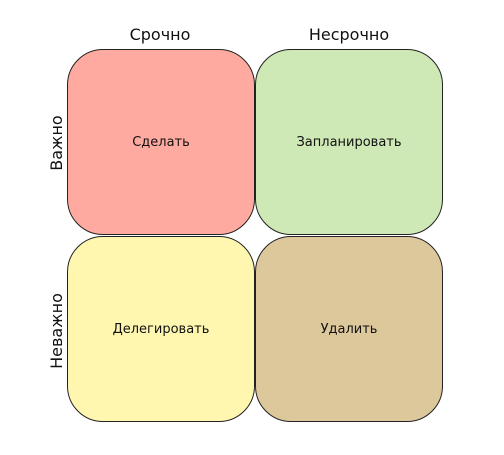 This screenshot has height=455, width=504. I want to click on quadrant-do-label: Сделать, so click(161, 142).